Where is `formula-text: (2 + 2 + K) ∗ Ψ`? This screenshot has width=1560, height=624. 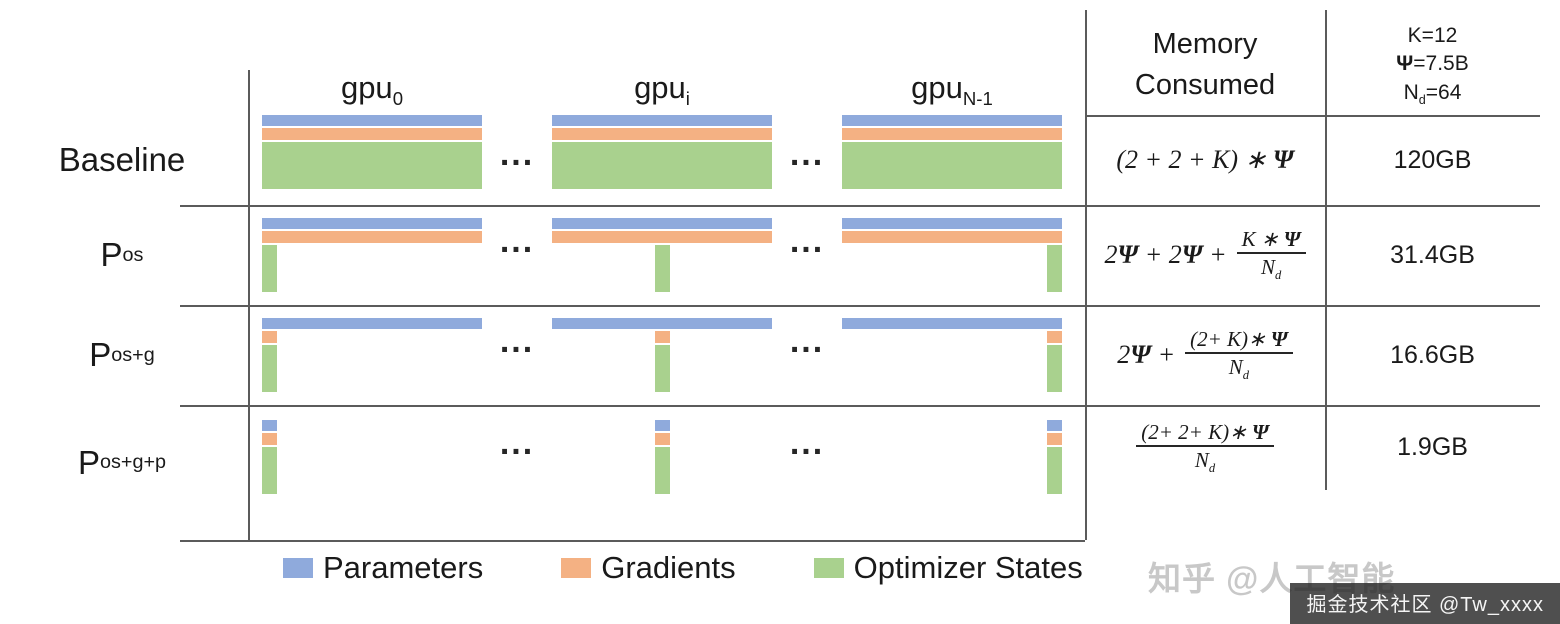 formula-text: (2 + 2 + K) ∗ Ψ is located at coordinates (1205, 159).